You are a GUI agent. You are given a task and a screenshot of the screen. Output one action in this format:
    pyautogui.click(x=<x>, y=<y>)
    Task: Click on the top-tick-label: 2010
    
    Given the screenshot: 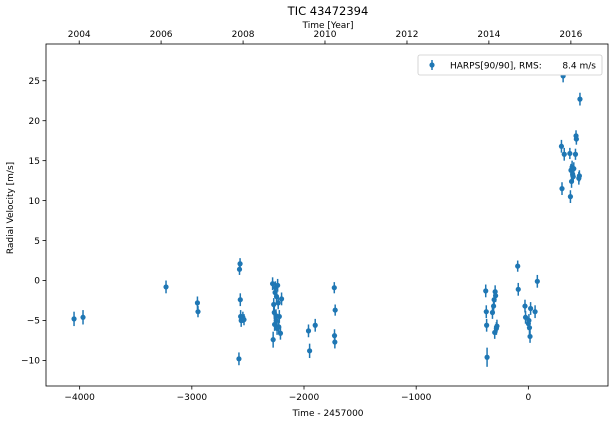 What is the action you would take?
    pyautogui.click(x=325, y=35)
    